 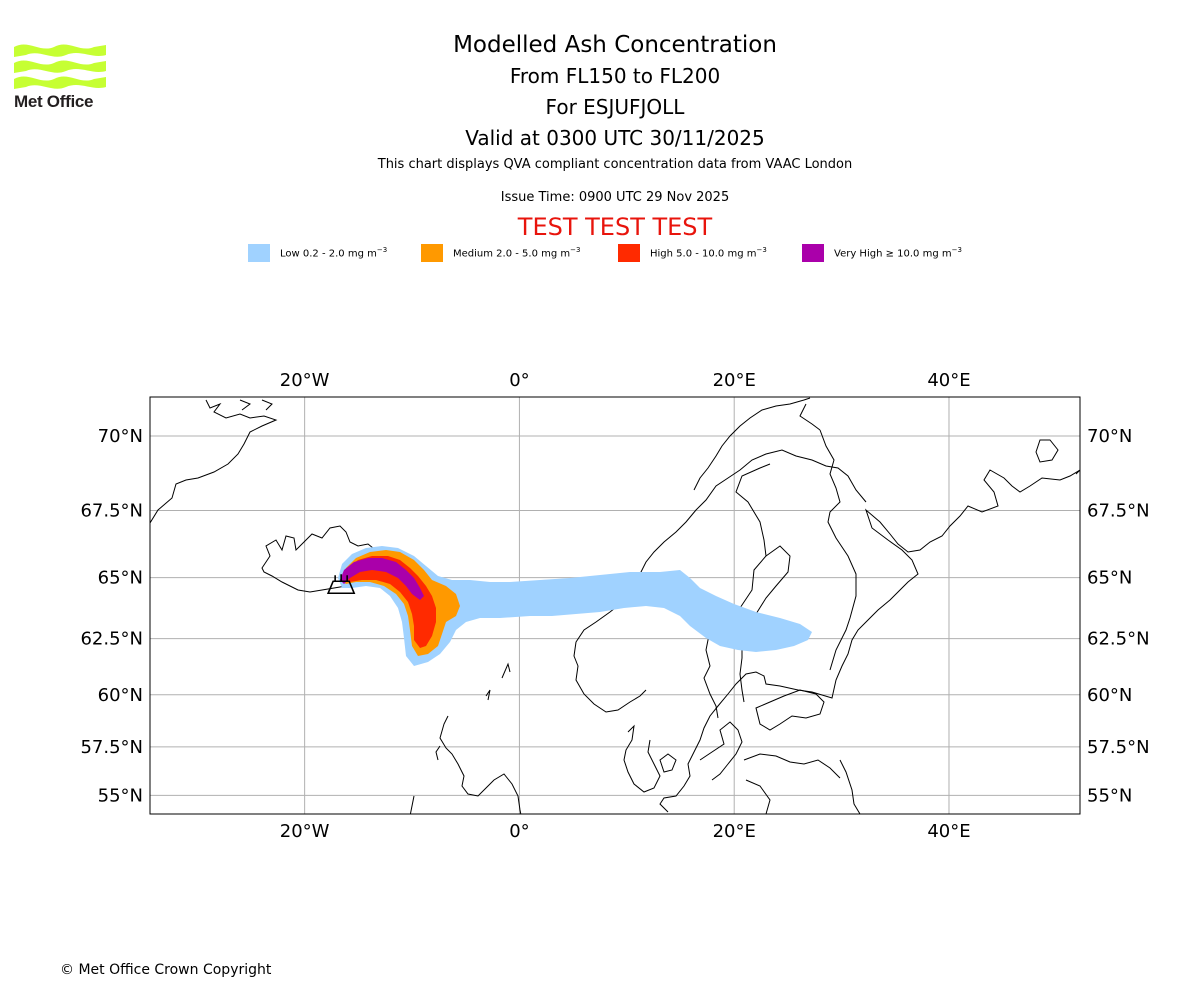 I want to click on russia-border, so click(x=830, y=608).